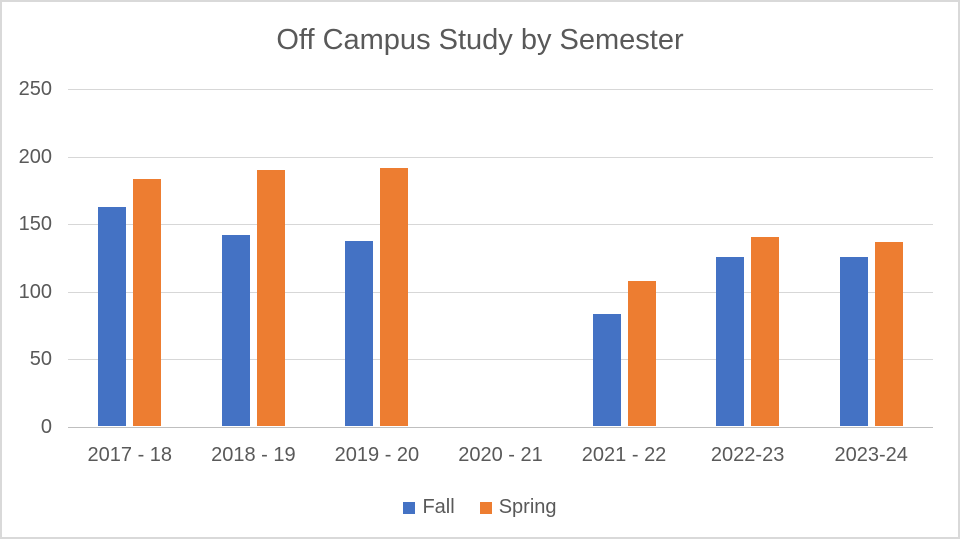 This screenshot has height=539, width=960. What do you see at coordinates (40, 359) in the screenshot?
I see `y-tick-label-50: 50` at bounding box center [40, 359].